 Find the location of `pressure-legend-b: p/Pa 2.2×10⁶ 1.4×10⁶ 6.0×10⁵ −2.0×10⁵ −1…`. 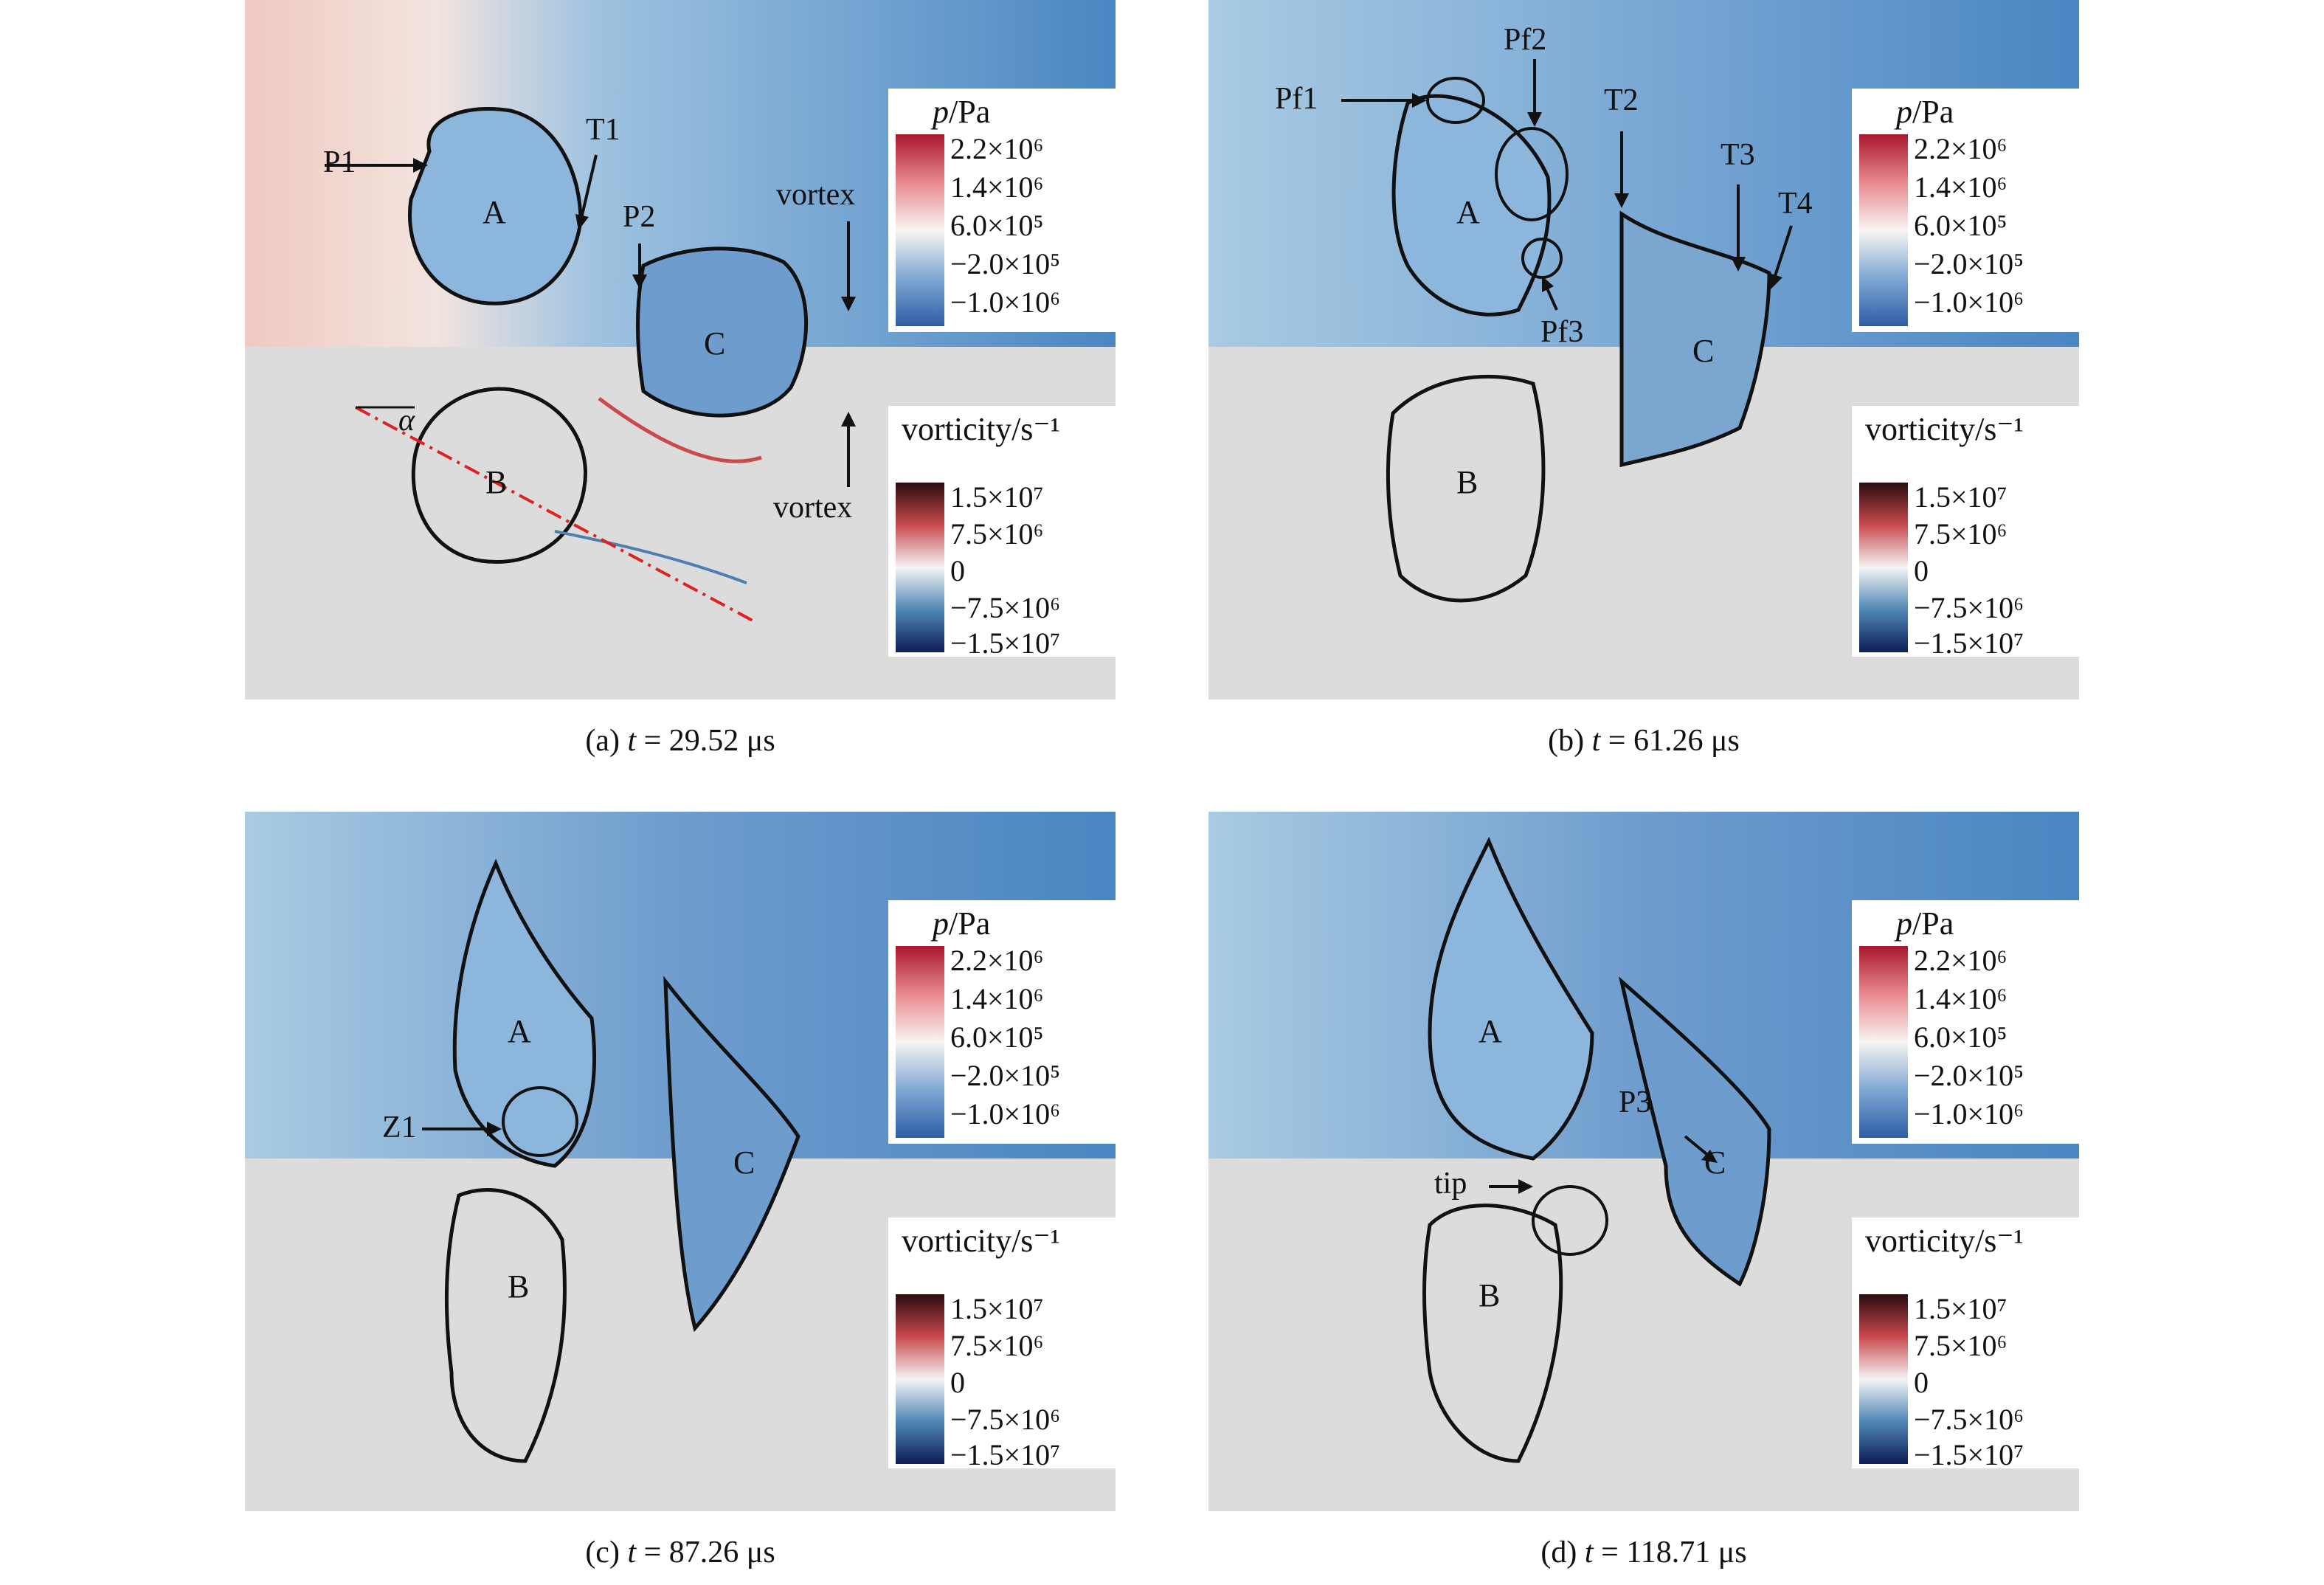

pressure-legend-b: p/Pa 2.2×10⁶ 1.4×10⁶ 6.0×10⁵ −2.0×10⁵ −1… is located at coordinates (1965, 210).